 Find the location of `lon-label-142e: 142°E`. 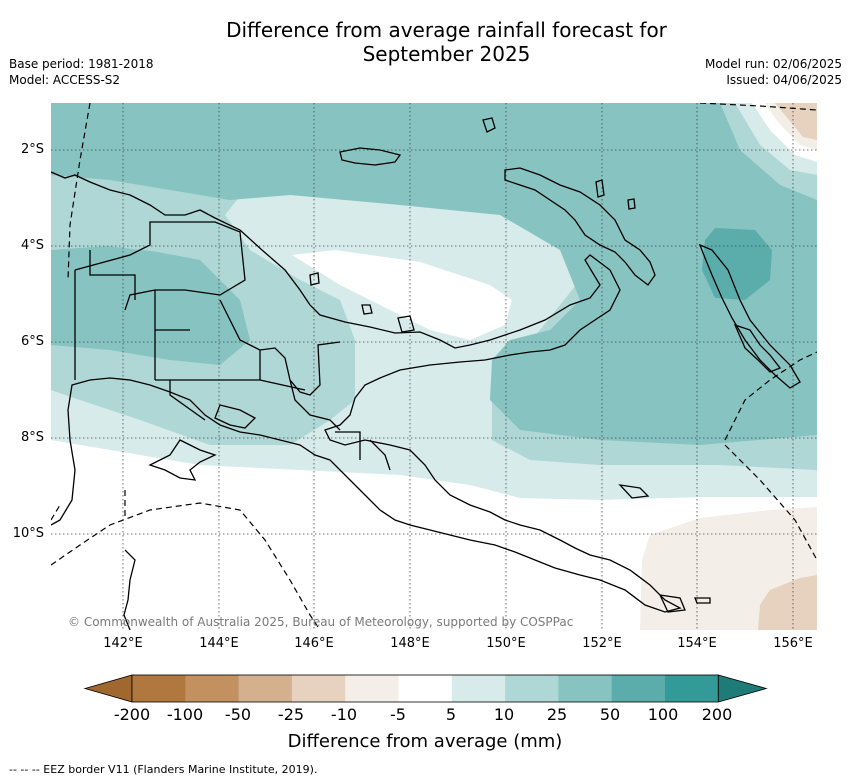

lon-label-142e: 142°E is located at coordinates (123, 643).